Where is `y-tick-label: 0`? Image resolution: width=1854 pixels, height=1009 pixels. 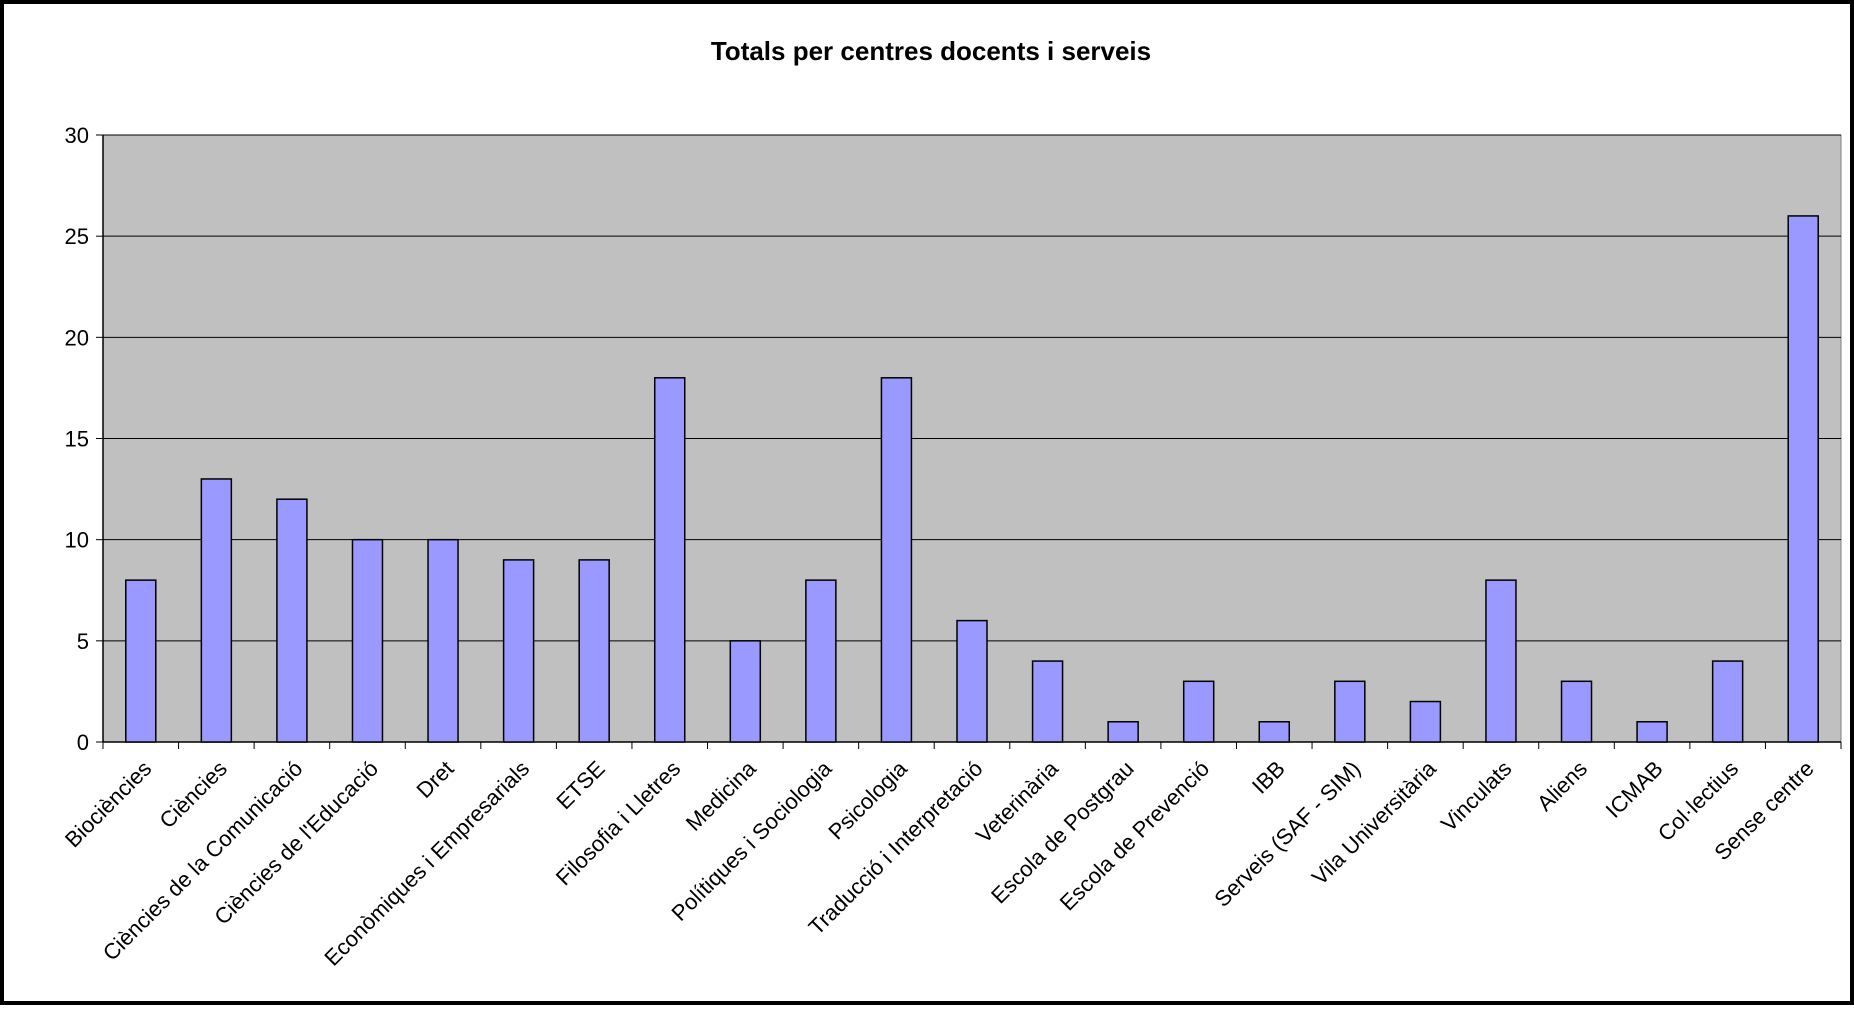
y-tick-label: 0 is located at coordinates (83, 742).